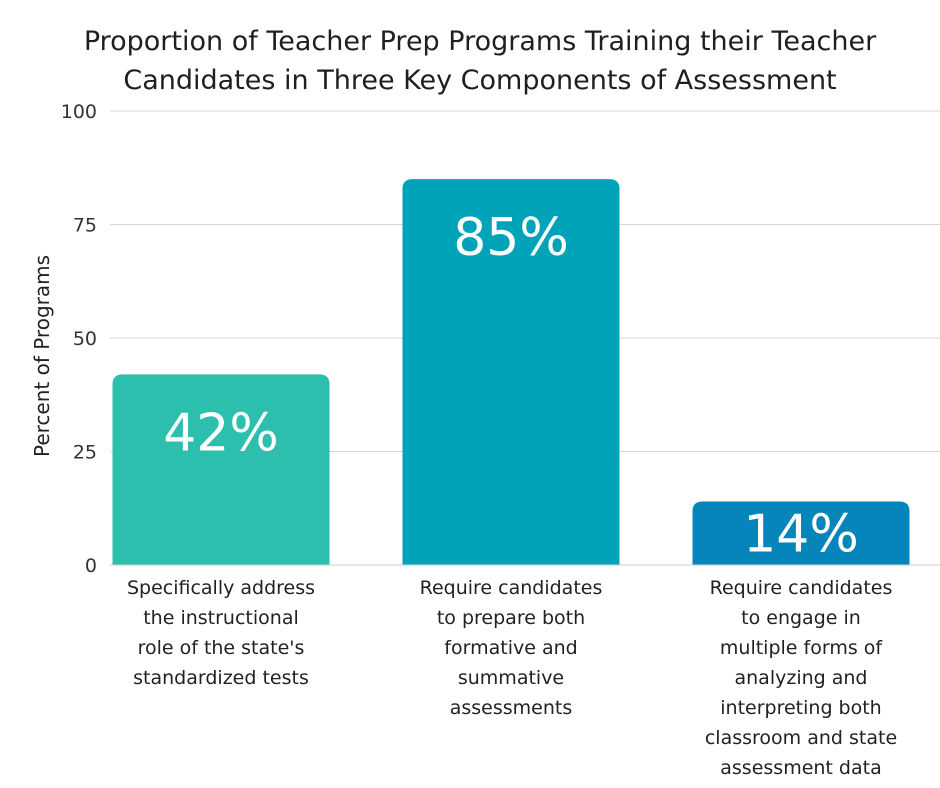 Image resolution: width=940 pixels, height=788 pixels. Describe the element at coordinates (221, 648) in the screenshot. I see `category-label-1-line-3: role of the state's` at that location.